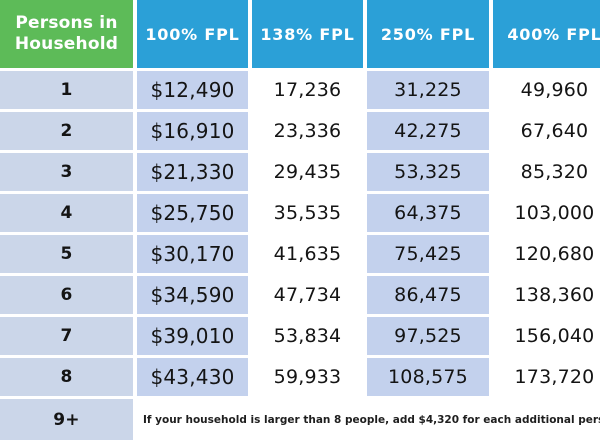 The width and height of the screenshot is (600, 440). Describe the element at coordinates (66, 172) in the screenshot. I see `row-persons-label: 3` at that location.